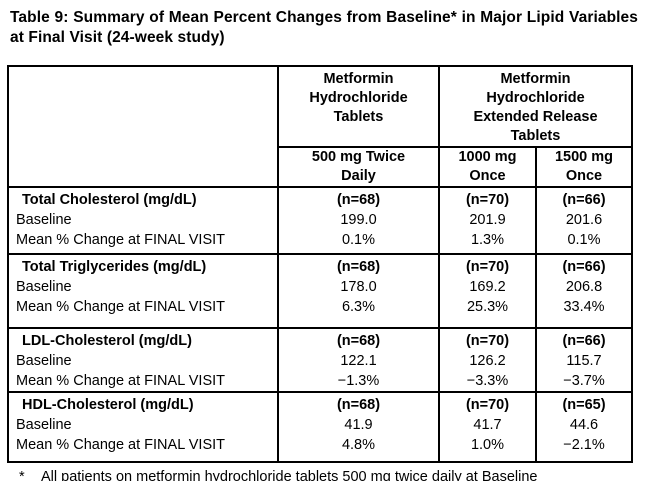  Describe the element at coordinates (109, 200) in the screenshot. I see `group-name: Total Cholesterol (mg/dL)` at that location.